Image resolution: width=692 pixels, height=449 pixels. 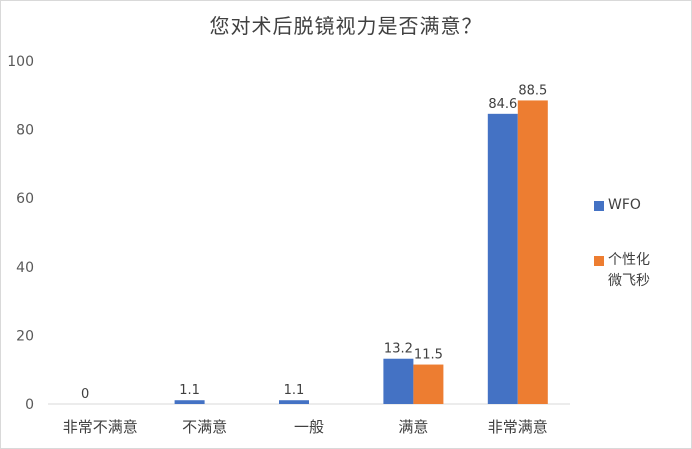 What do you see at coordinates (518, 427) in the screenshot?
I see `x-tick-label: 非常满意` at bounding box center [518, 427].